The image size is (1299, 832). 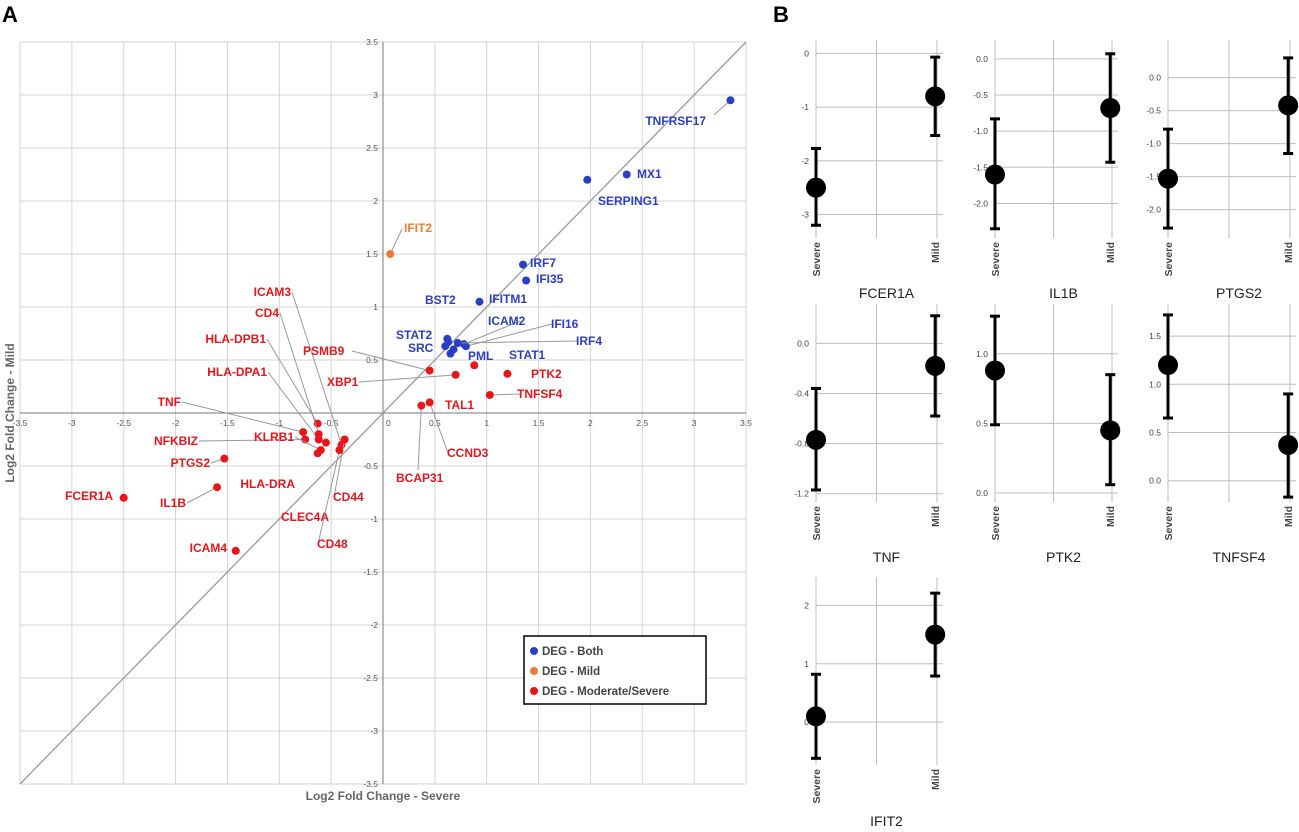 What do you see at coordinates (480, 356) in the screenshot?
I see `point-label: PML` at bounding box center [480, 356].